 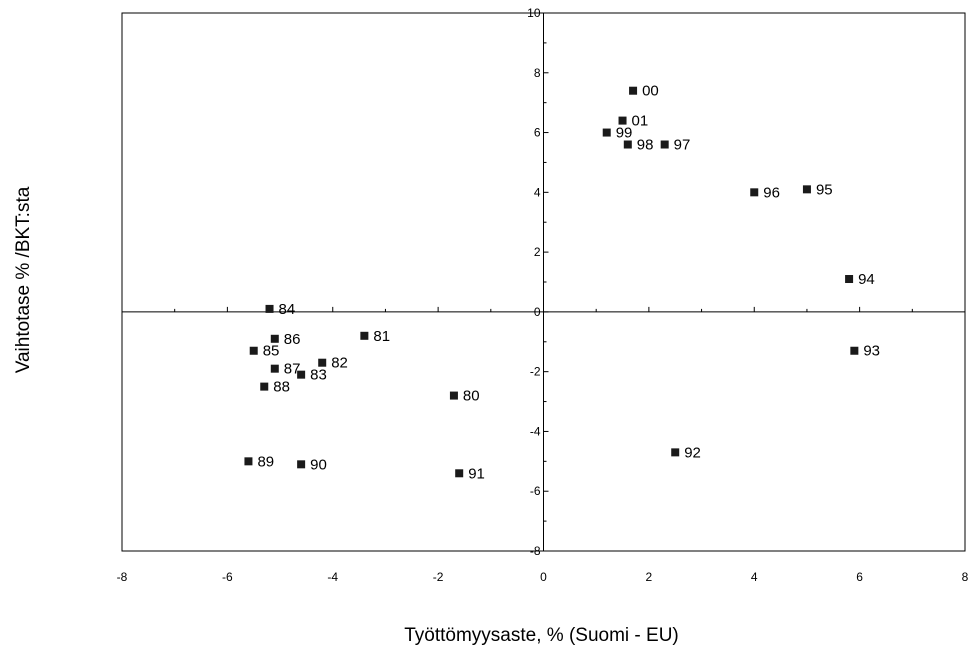 What do you see at coordinates (965, 577) in the screenshot?
I see `x-tick-label: 8` at bounding box center [965, 577].